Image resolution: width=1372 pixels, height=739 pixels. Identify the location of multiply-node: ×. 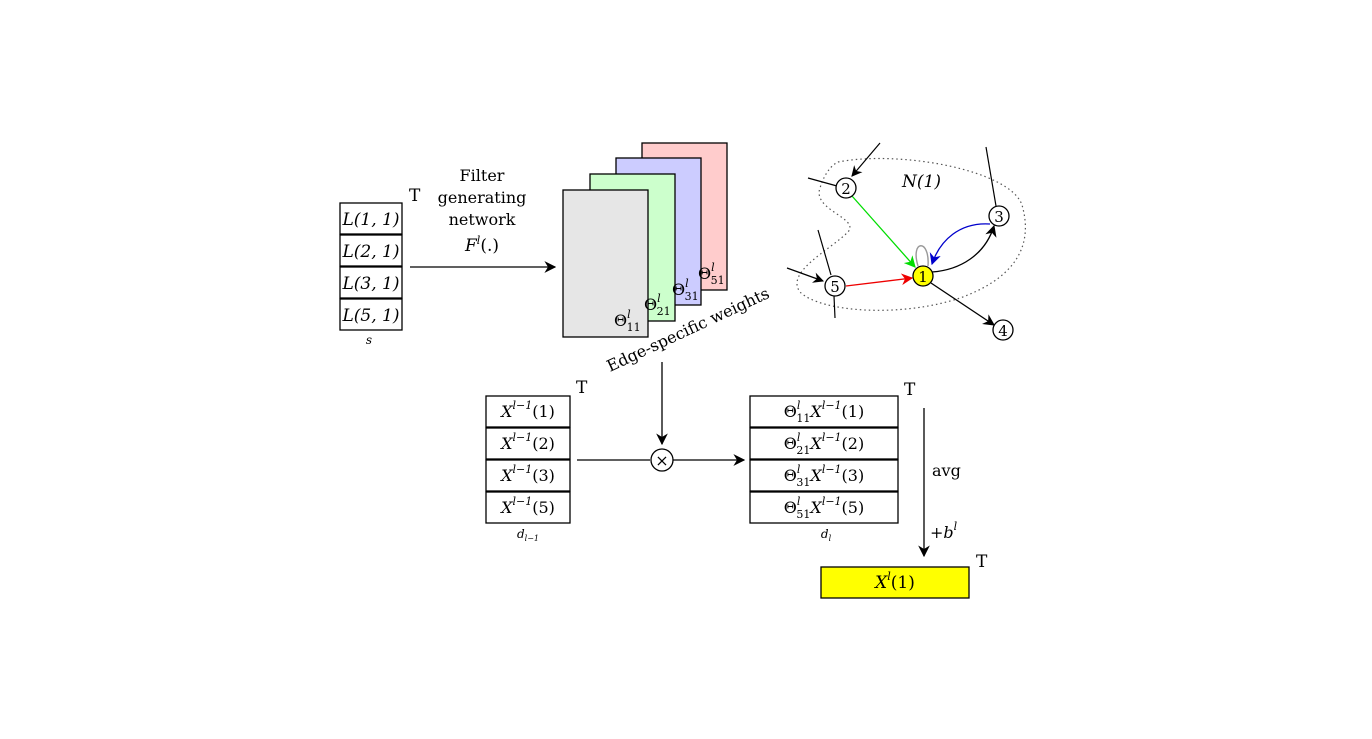
(661, 460).